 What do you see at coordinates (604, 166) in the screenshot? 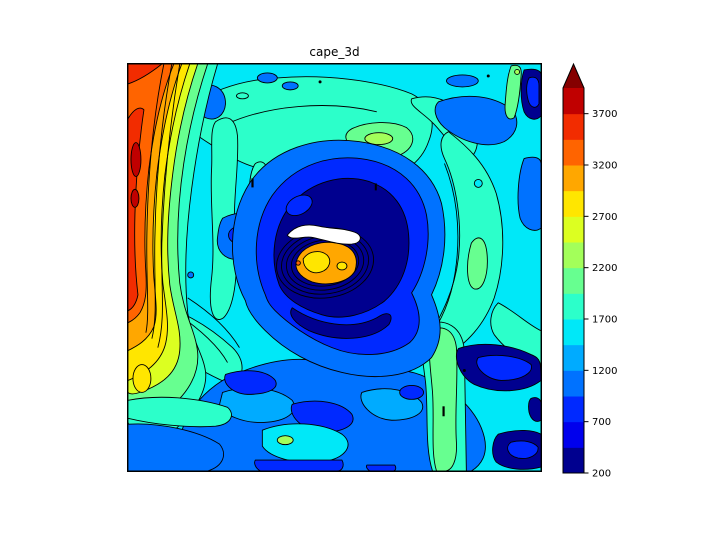
I see `colorbar-tick-label: 3200` at bounding box center [604, 166].